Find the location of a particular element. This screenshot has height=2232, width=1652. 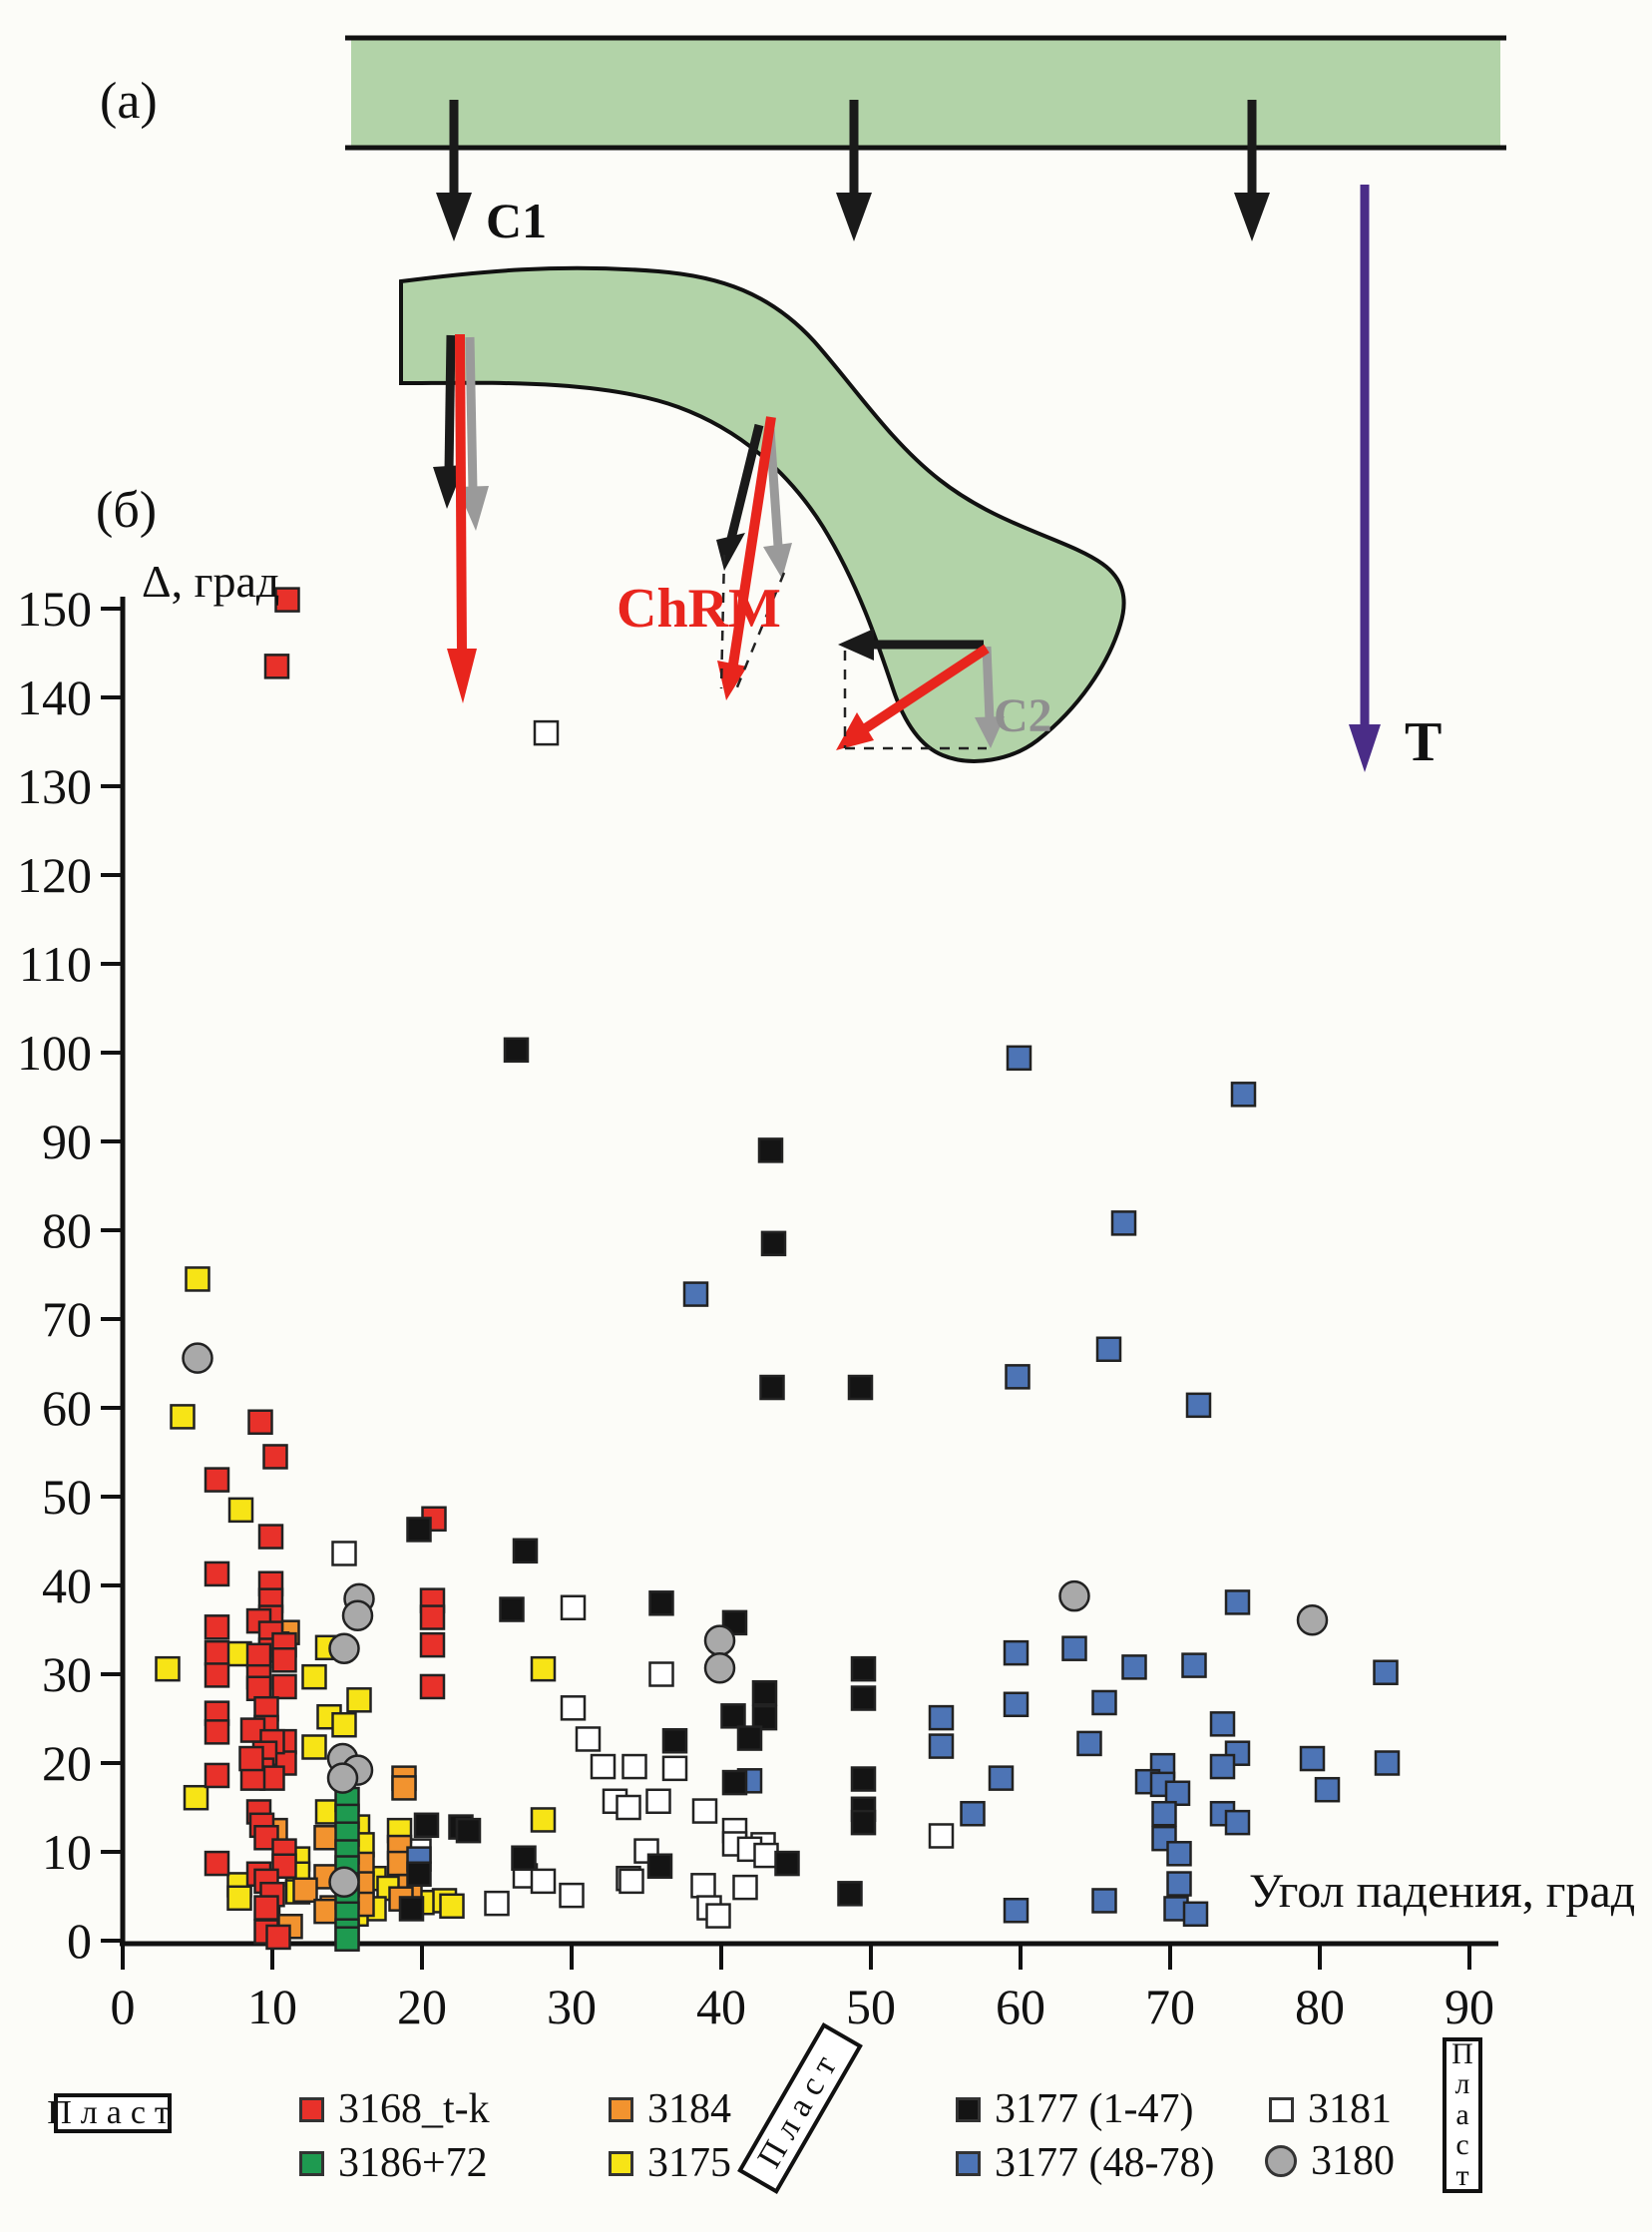

legend-item-3184: 3184 is located at coordinates (670, 2109).